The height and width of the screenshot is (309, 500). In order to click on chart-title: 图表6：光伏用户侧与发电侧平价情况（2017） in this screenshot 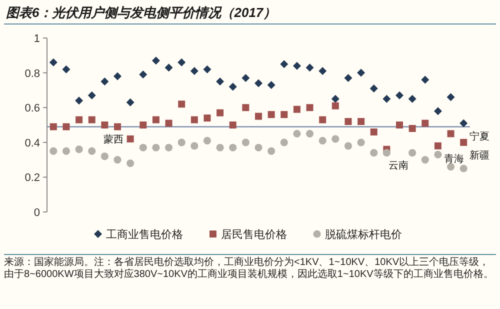, I will do `click(141, 12)`.